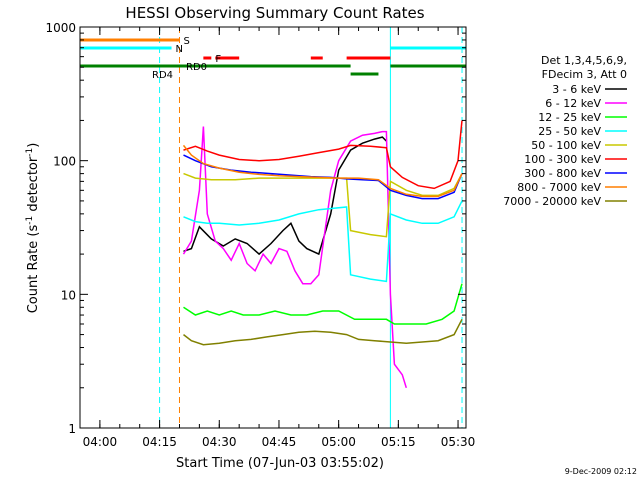 Image resolution: width=640 pixels, height=480 pixels. I want to click on legend-label-0: 3 - 6 keV, so click(576, 89).